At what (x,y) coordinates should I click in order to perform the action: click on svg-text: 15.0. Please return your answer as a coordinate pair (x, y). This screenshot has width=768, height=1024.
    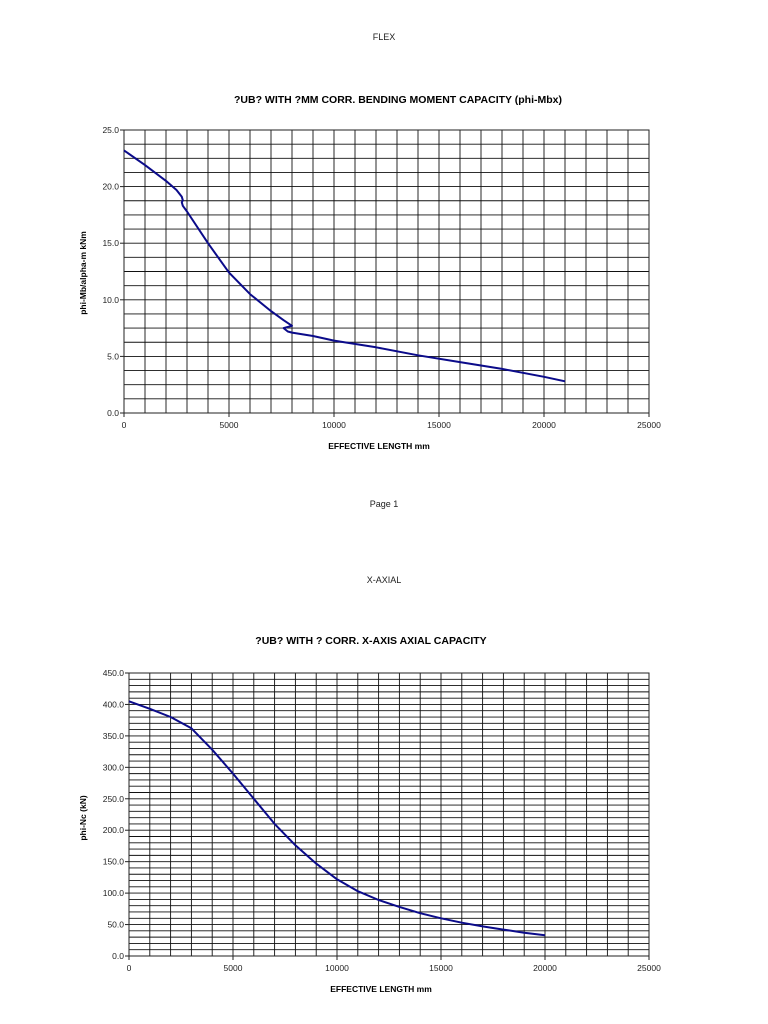
    Looking at the image, I should click on (110, 243).